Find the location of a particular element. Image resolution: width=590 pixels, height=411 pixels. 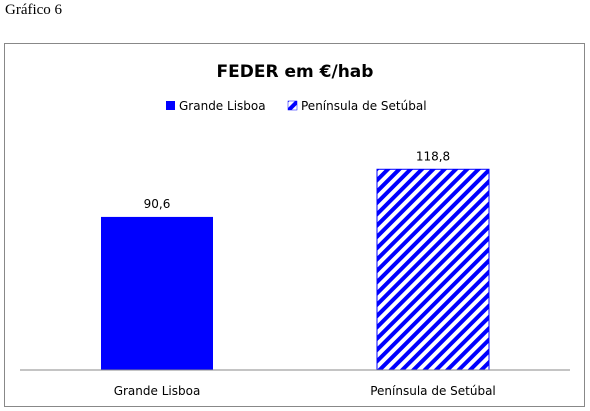

legend-swatch-grande-lisboa is located at coordinates (170, 105).